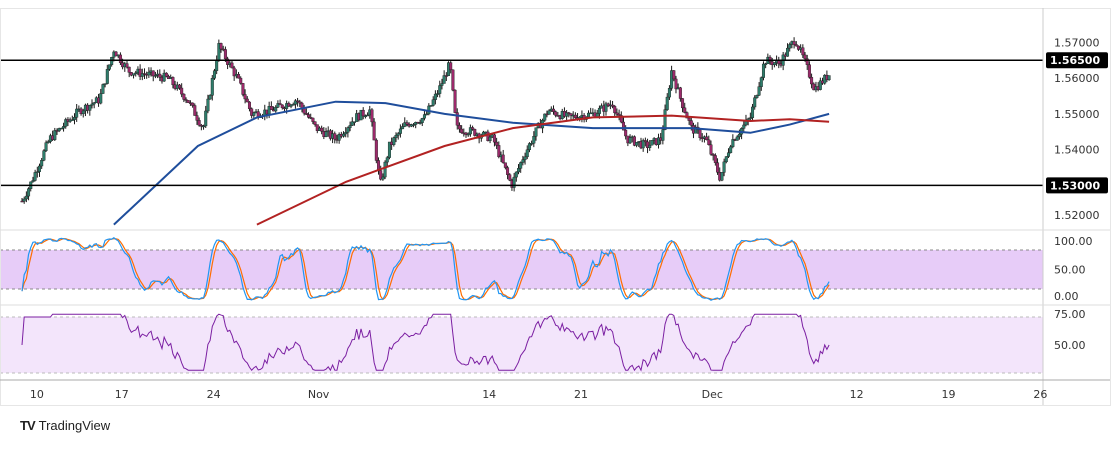  Describe the element at coordinates (65, 425) in the screenshot. I see `tradingview-logo: TV TradingView` at that location.